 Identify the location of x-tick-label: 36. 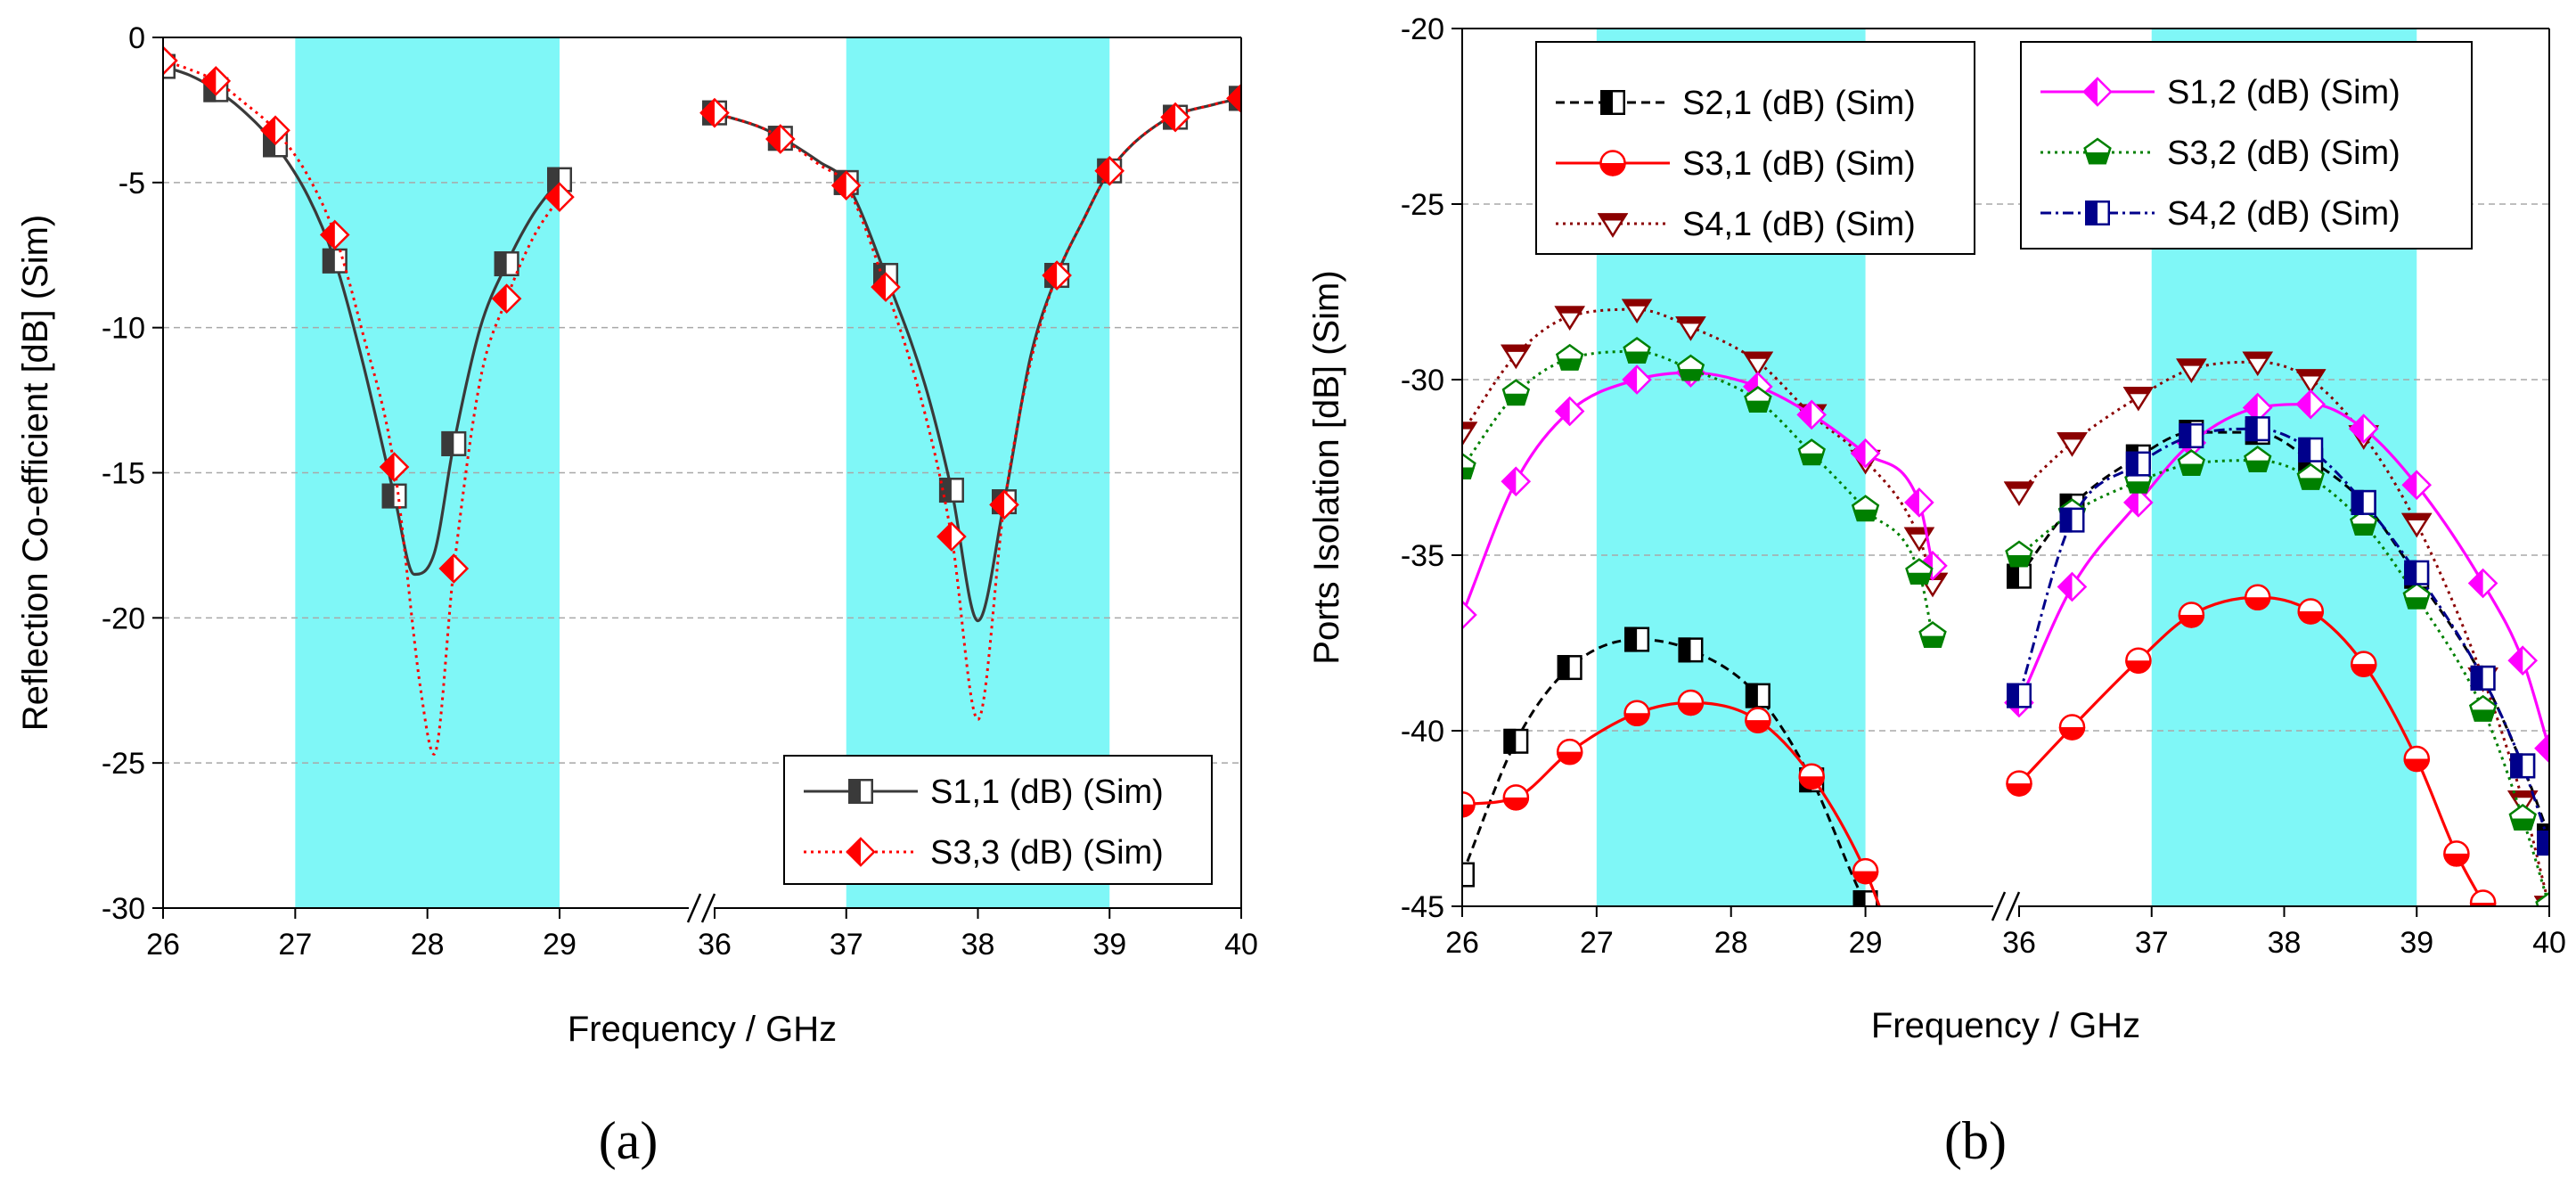
(2019, 943).